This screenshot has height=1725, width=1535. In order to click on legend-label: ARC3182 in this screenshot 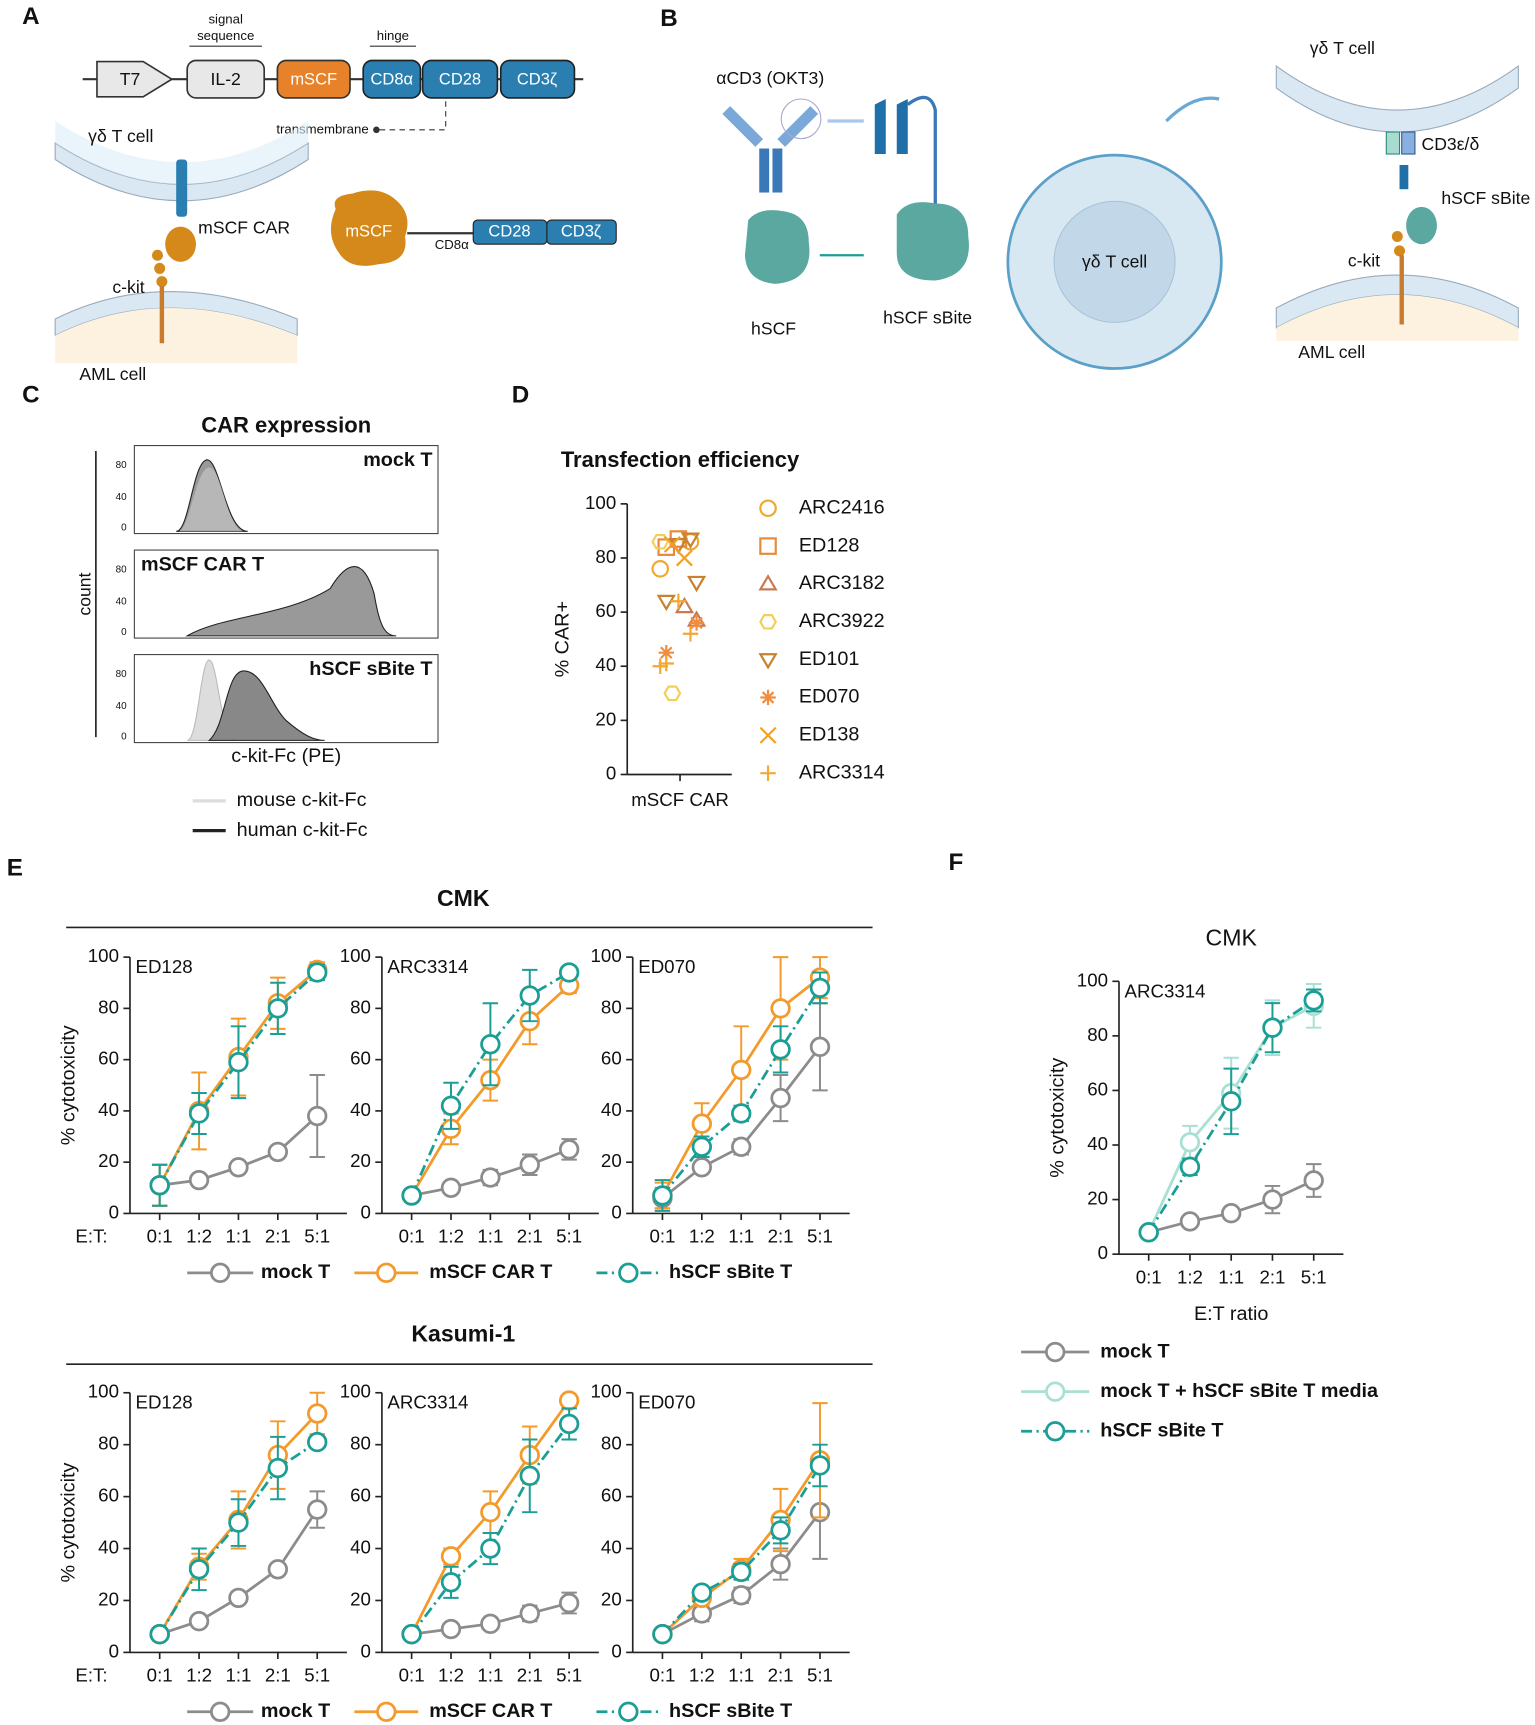, I will do `click(842, 583)`.